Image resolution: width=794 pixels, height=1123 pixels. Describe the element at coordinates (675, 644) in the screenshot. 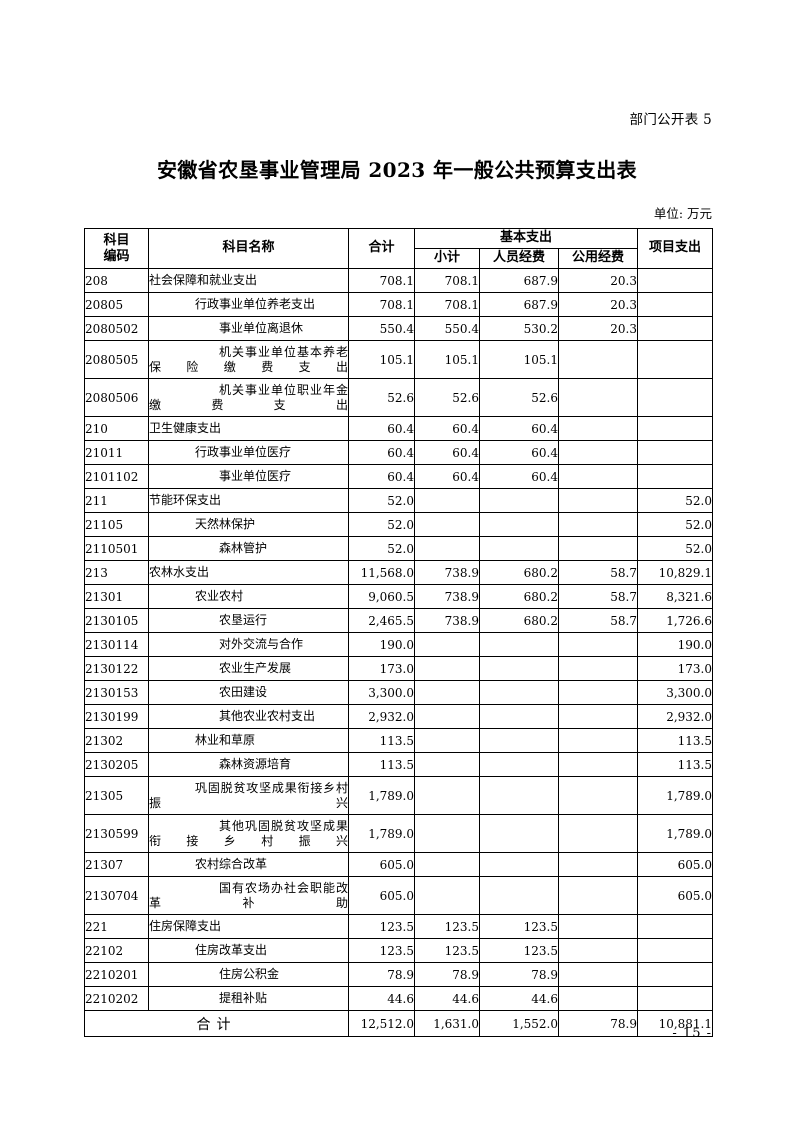

I see `cell-project: 190.0` at that location.